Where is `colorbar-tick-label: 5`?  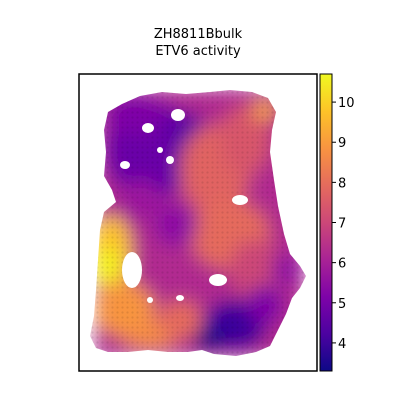
colorbar-tick-label: 5 is located at coordinates (342, 304).